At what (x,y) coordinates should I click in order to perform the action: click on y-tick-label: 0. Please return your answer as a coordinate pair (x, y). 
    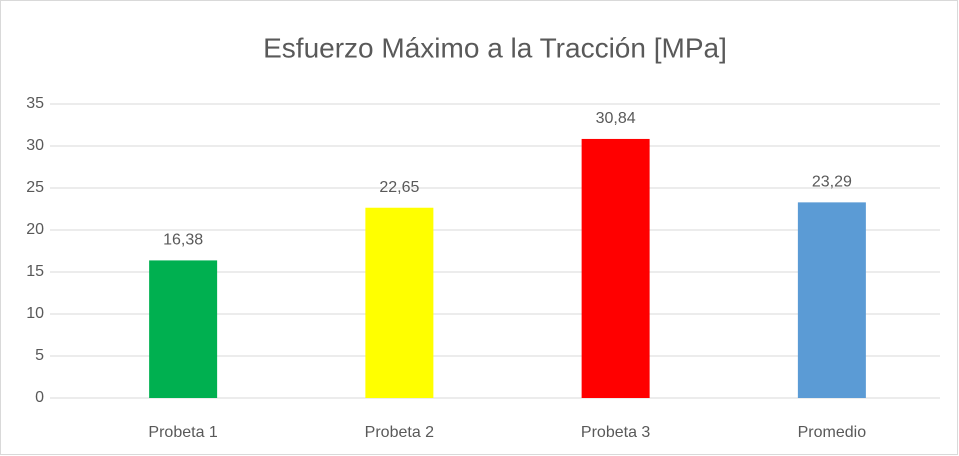
    Looking at the image, I should click on (39, 397).